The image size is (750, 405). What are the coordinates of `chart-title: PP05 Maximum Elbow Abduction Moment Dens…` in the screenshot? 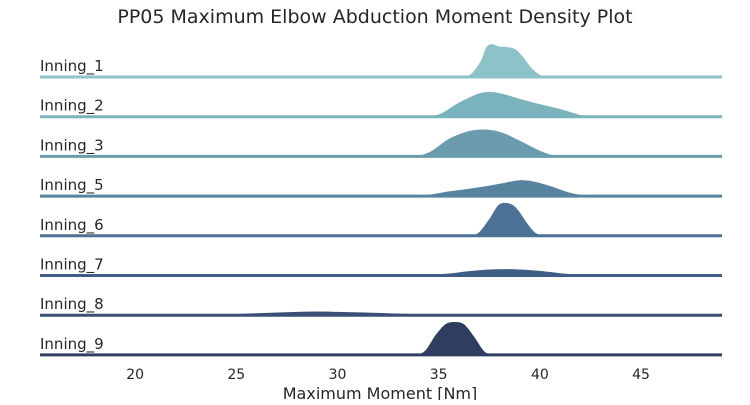 It's located at (374, 17).